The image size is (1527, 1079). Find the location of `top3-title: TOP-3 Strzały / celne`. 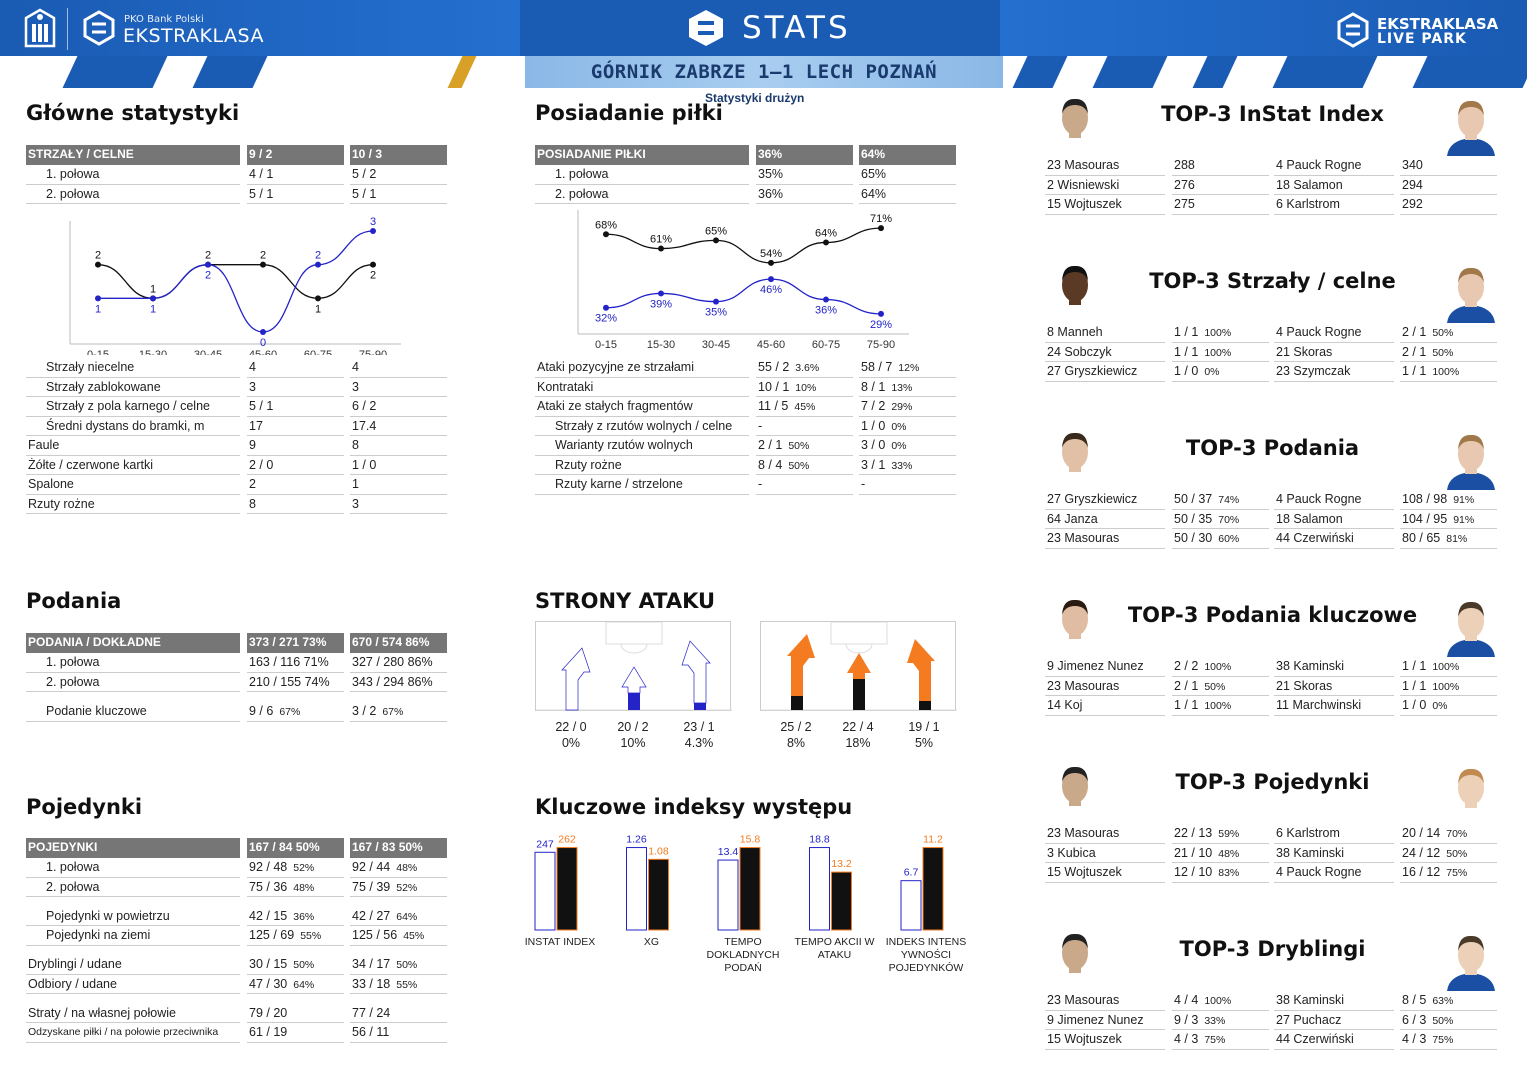

top3-title: TOP-3 Strzały / celne is located at coordinates (1272, 281).